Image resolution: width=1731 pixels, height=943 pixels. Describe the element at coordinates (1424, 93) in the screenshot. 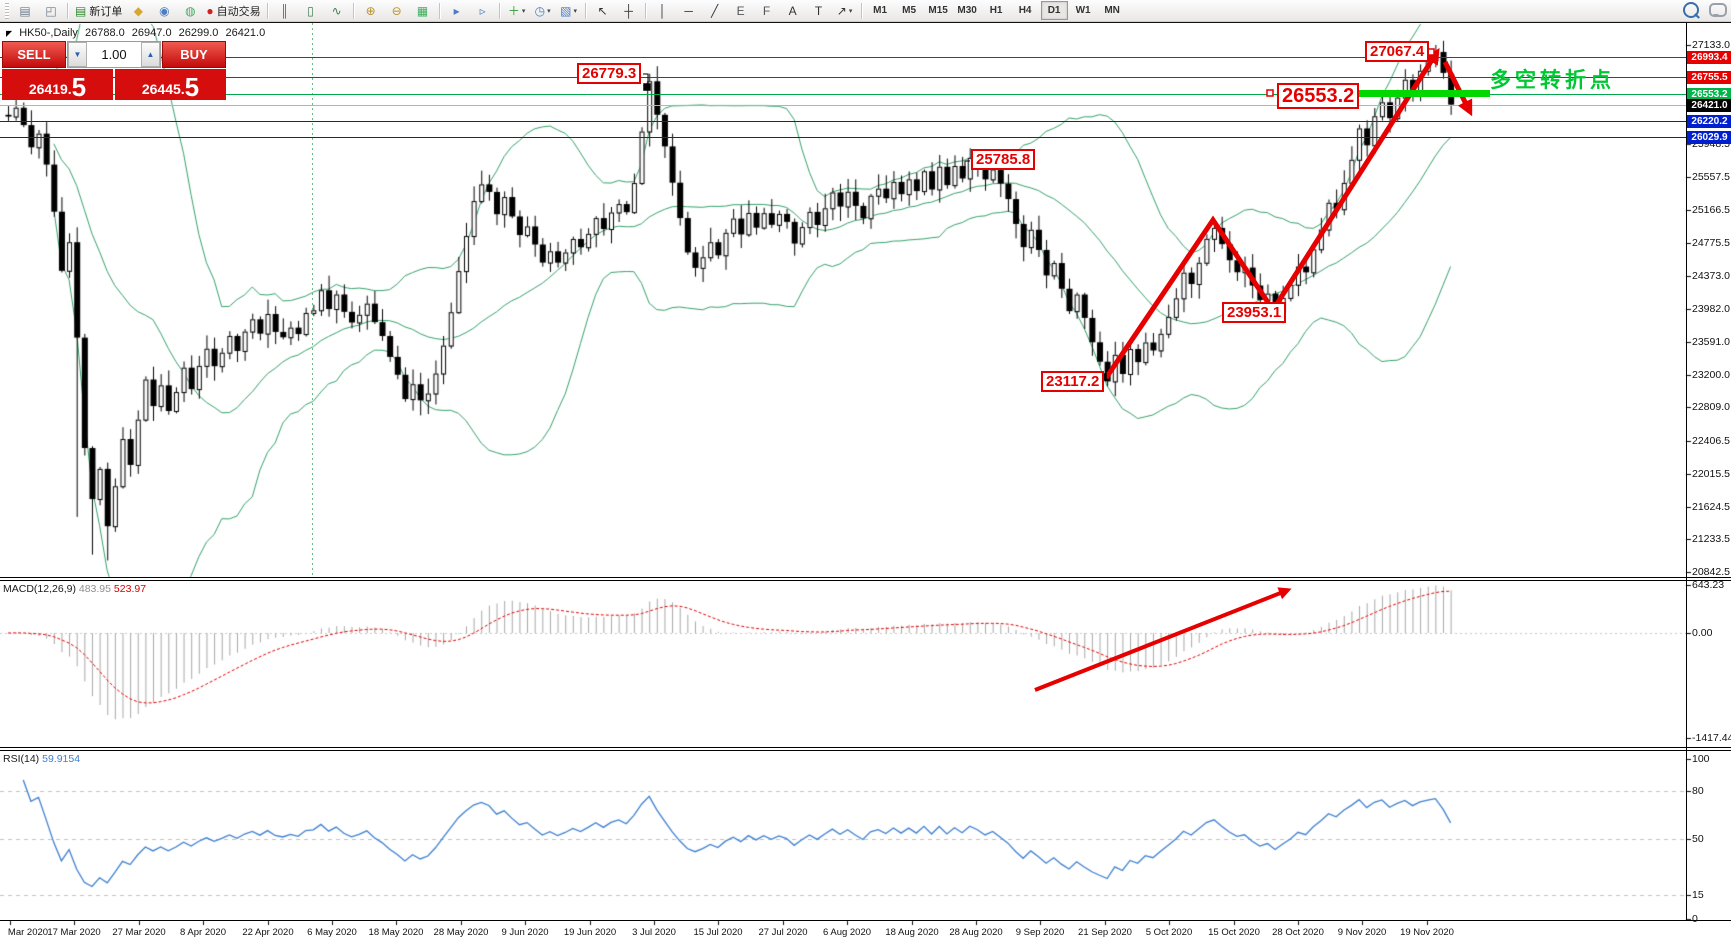

I see `support-zone-bar` at that location.